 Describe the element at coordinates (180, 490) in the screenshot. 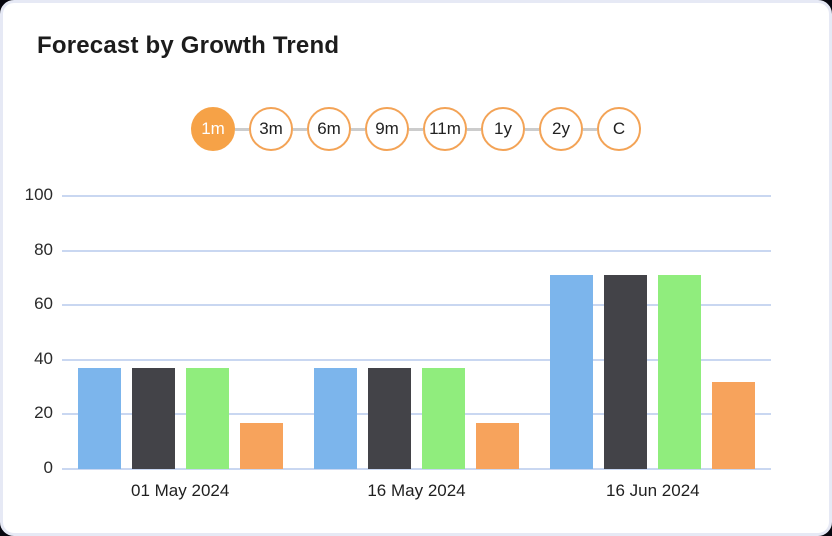

I see `x-axis-label-01-may-2024: 01 May 2024` at that location.